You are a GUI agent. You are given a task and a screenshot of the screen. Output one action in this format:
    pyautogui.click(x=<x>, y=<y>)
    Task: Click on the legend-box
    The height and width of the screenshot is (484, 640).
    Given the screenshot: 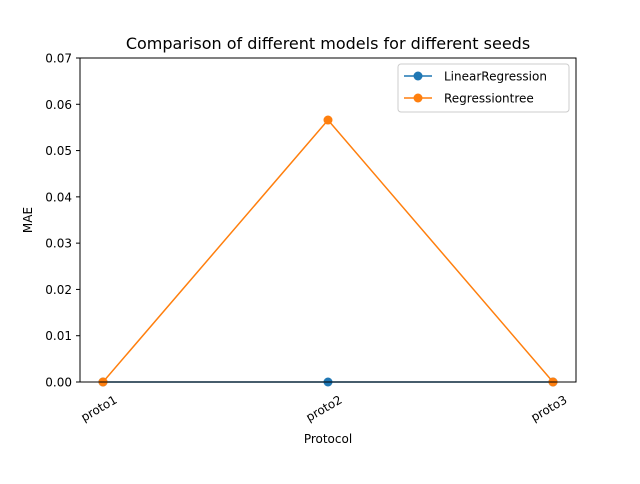 What is the action you would take?
    pyautogui.click(x=483, y=88)
    